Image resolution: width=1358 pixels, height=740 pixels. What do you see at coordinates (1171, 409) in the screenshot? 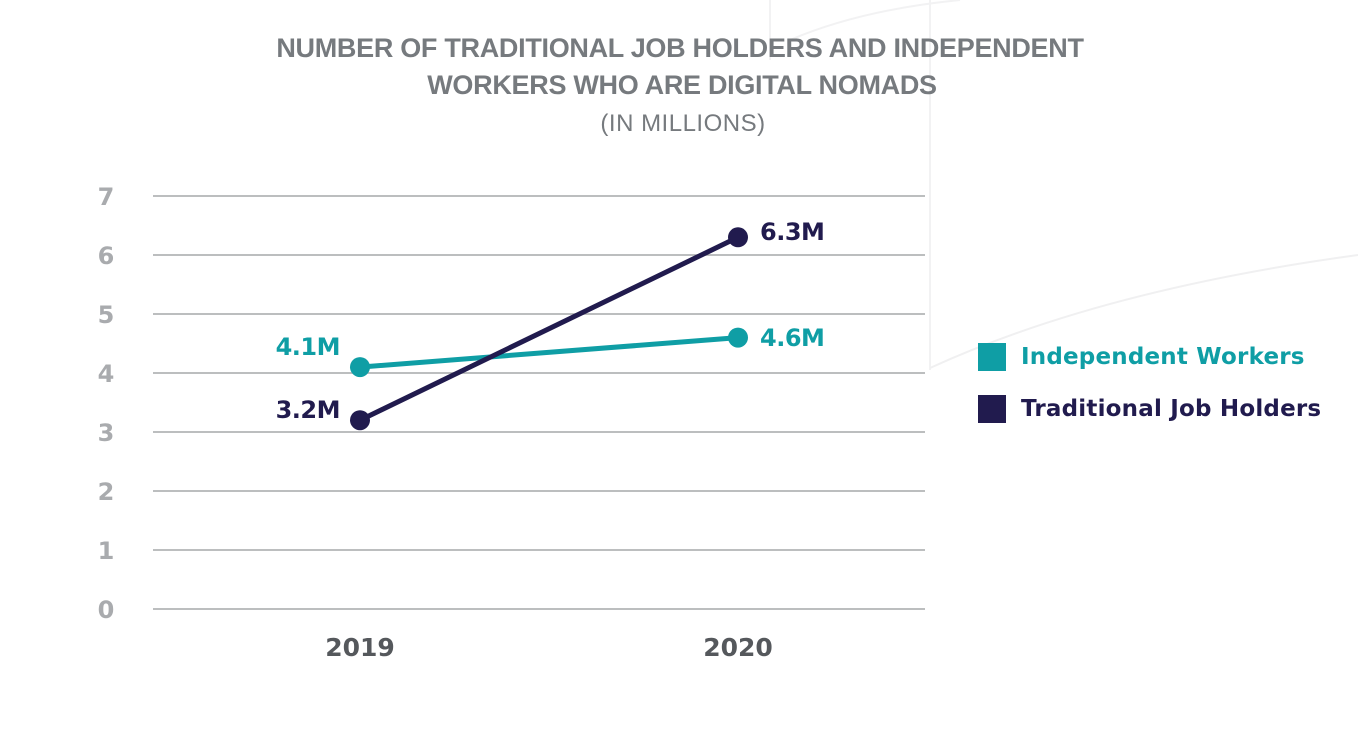
I see `legend-label: Traditional Job Holders` at bounding box center [1171, 409].